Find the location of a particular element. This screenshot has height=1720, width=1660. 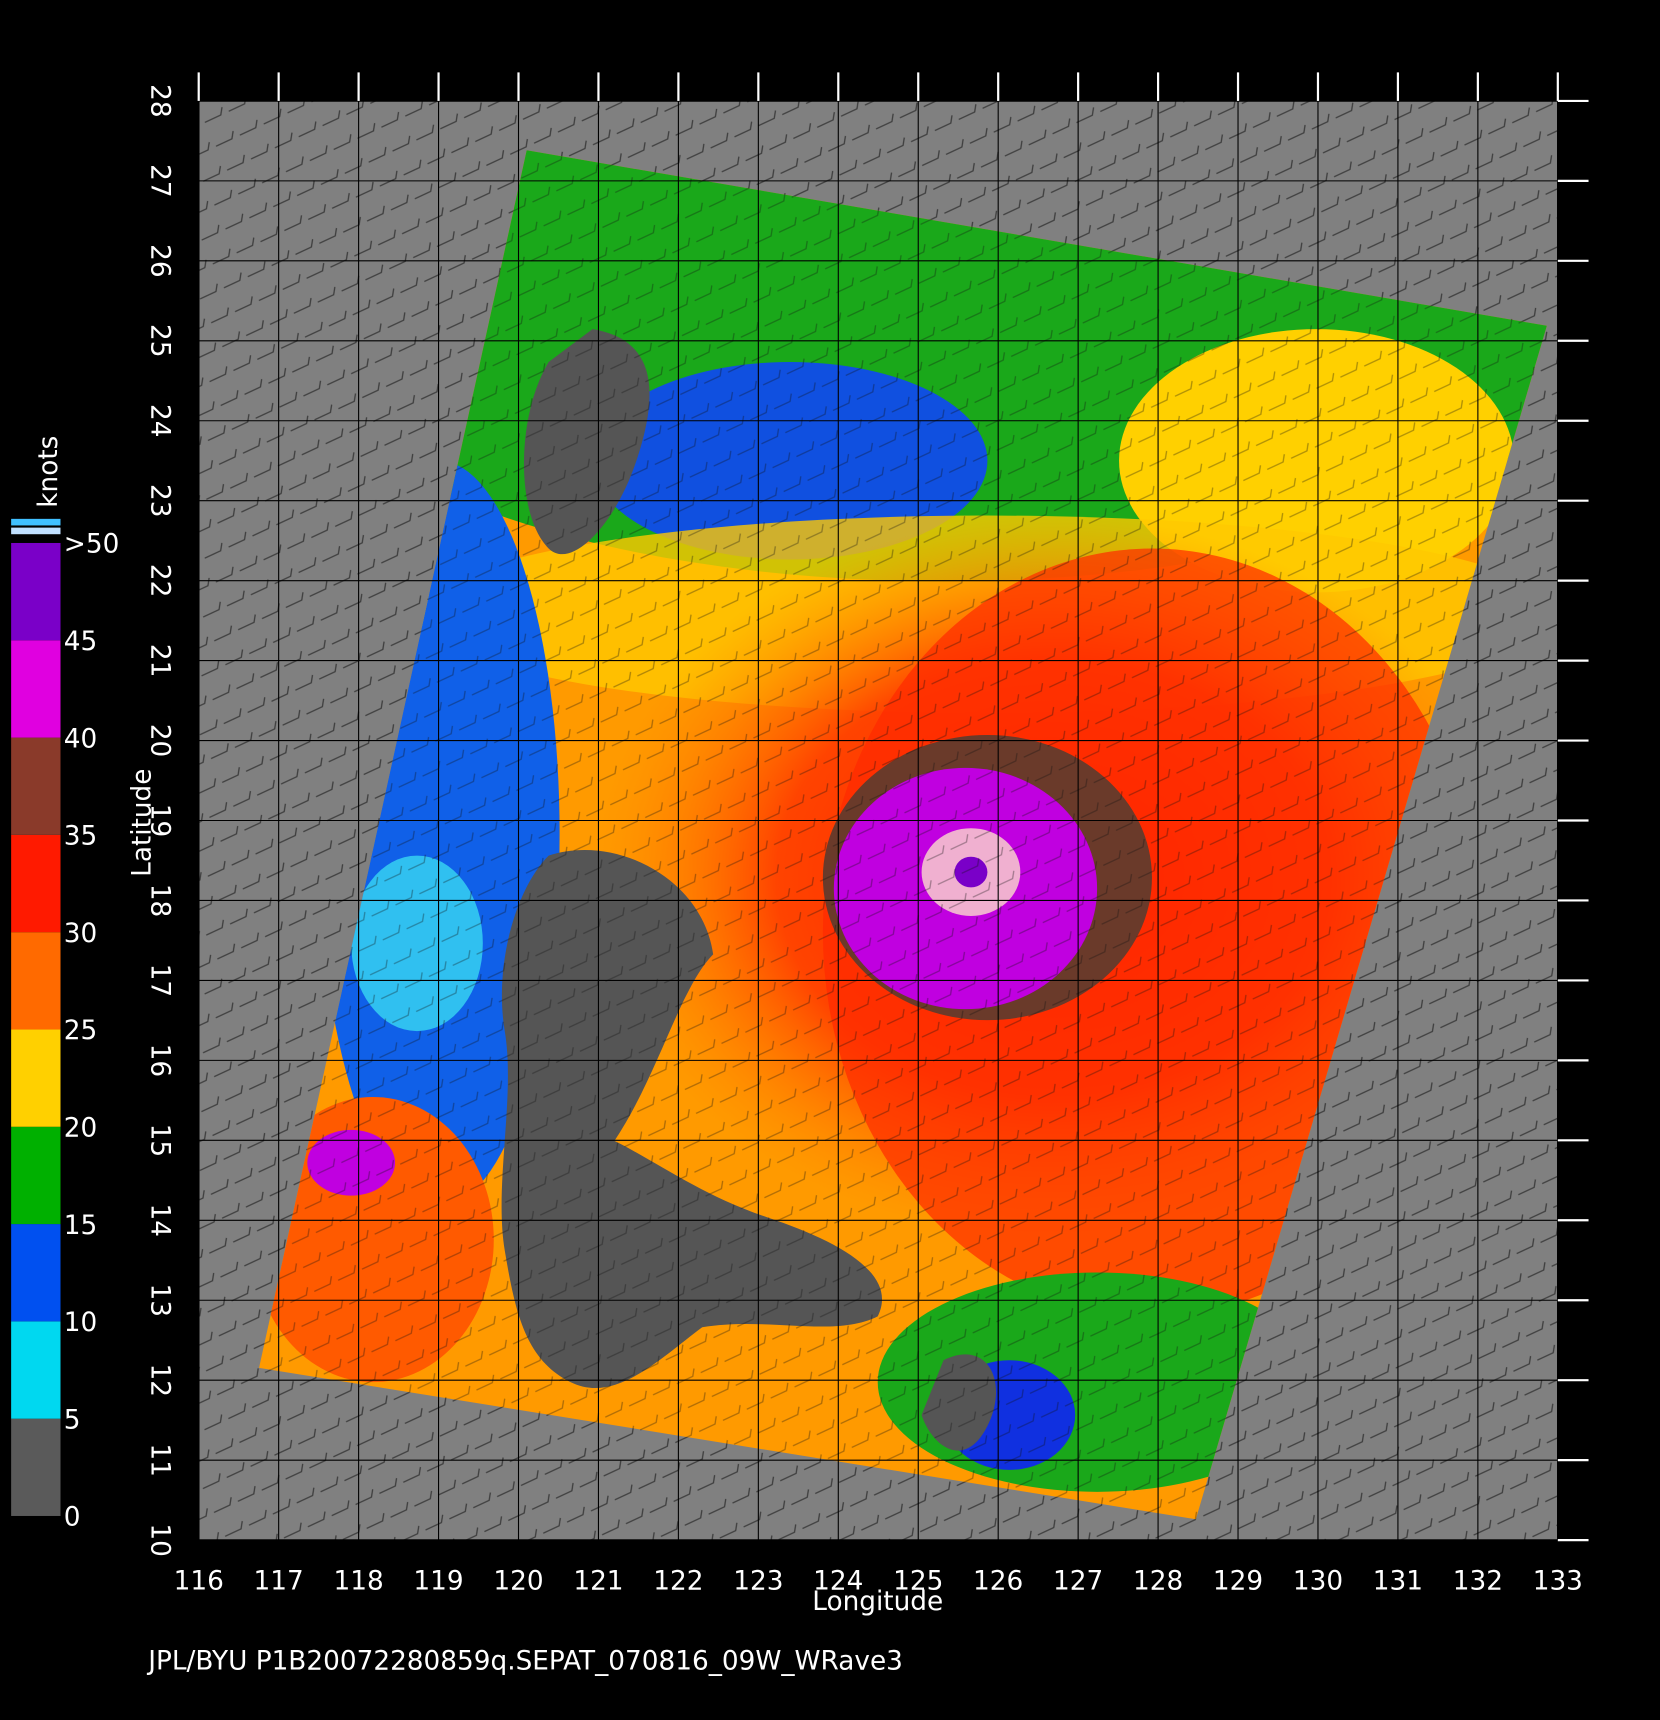

y-tick-label: 28 is located at coordinates (160, 100).